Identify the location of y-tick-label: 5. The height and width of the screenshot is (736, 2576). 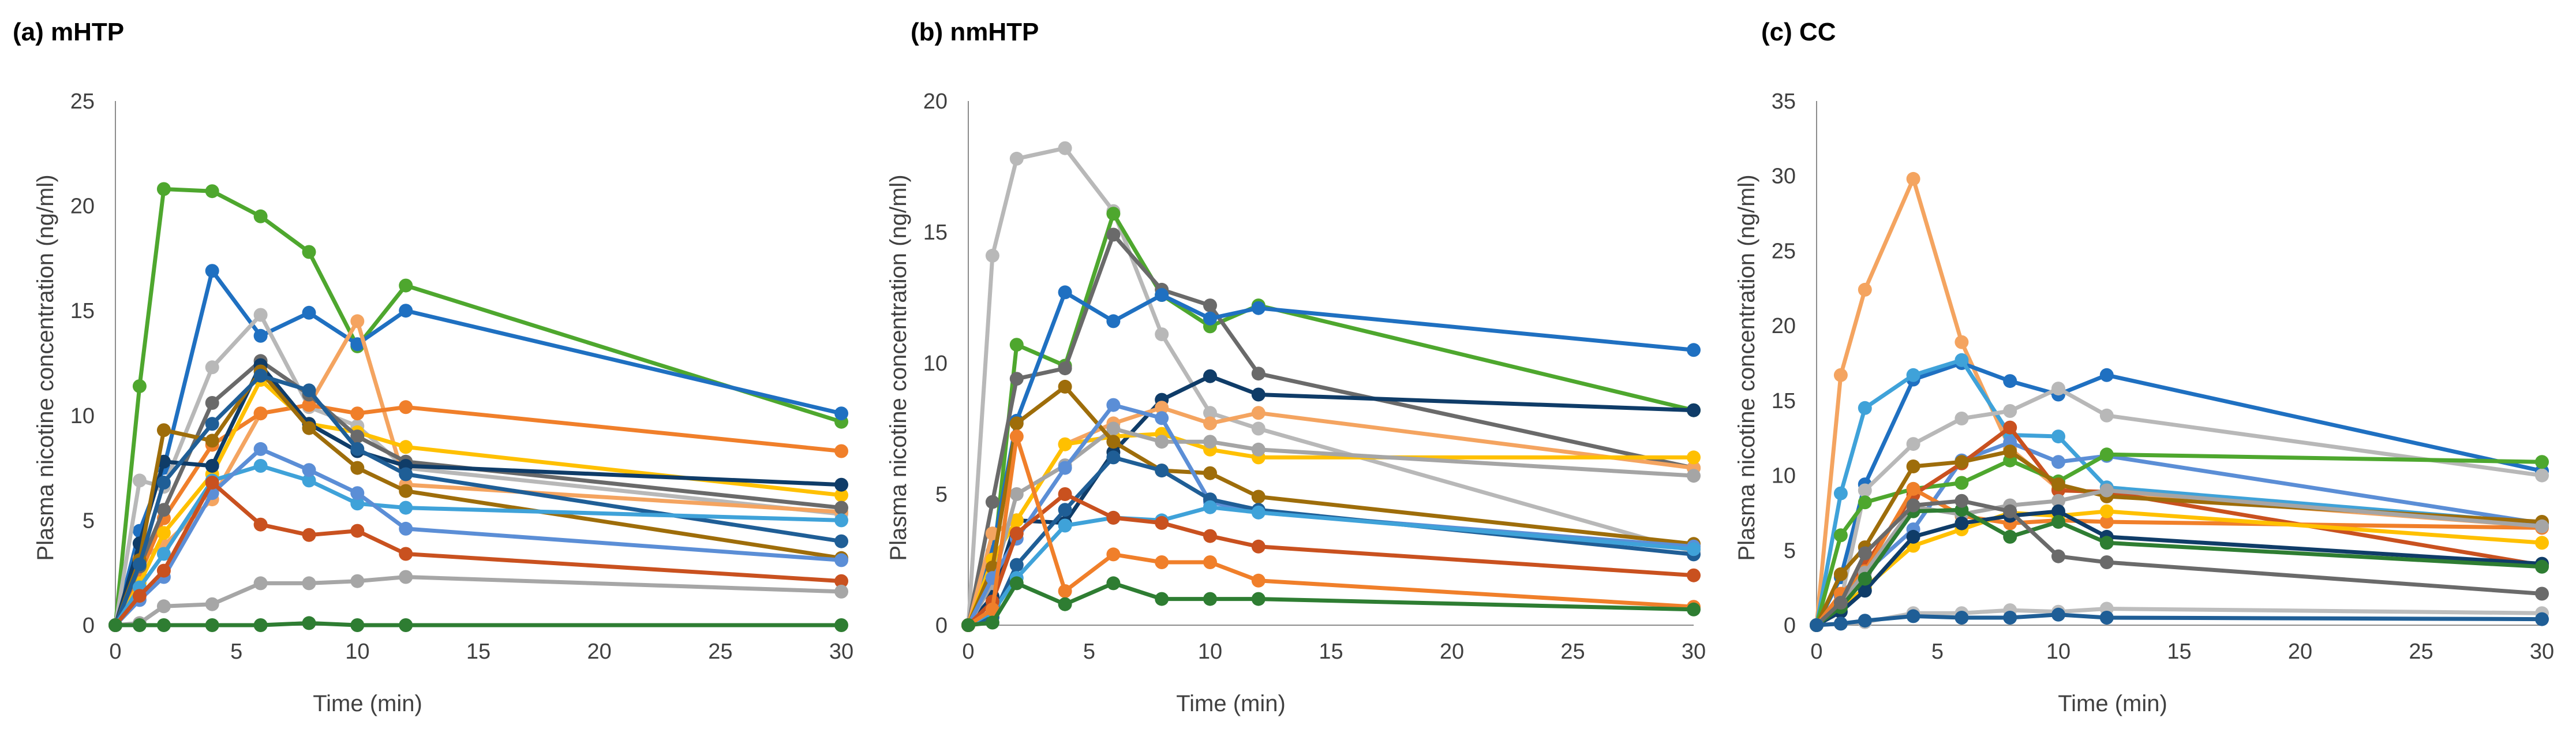
(1790, 551).